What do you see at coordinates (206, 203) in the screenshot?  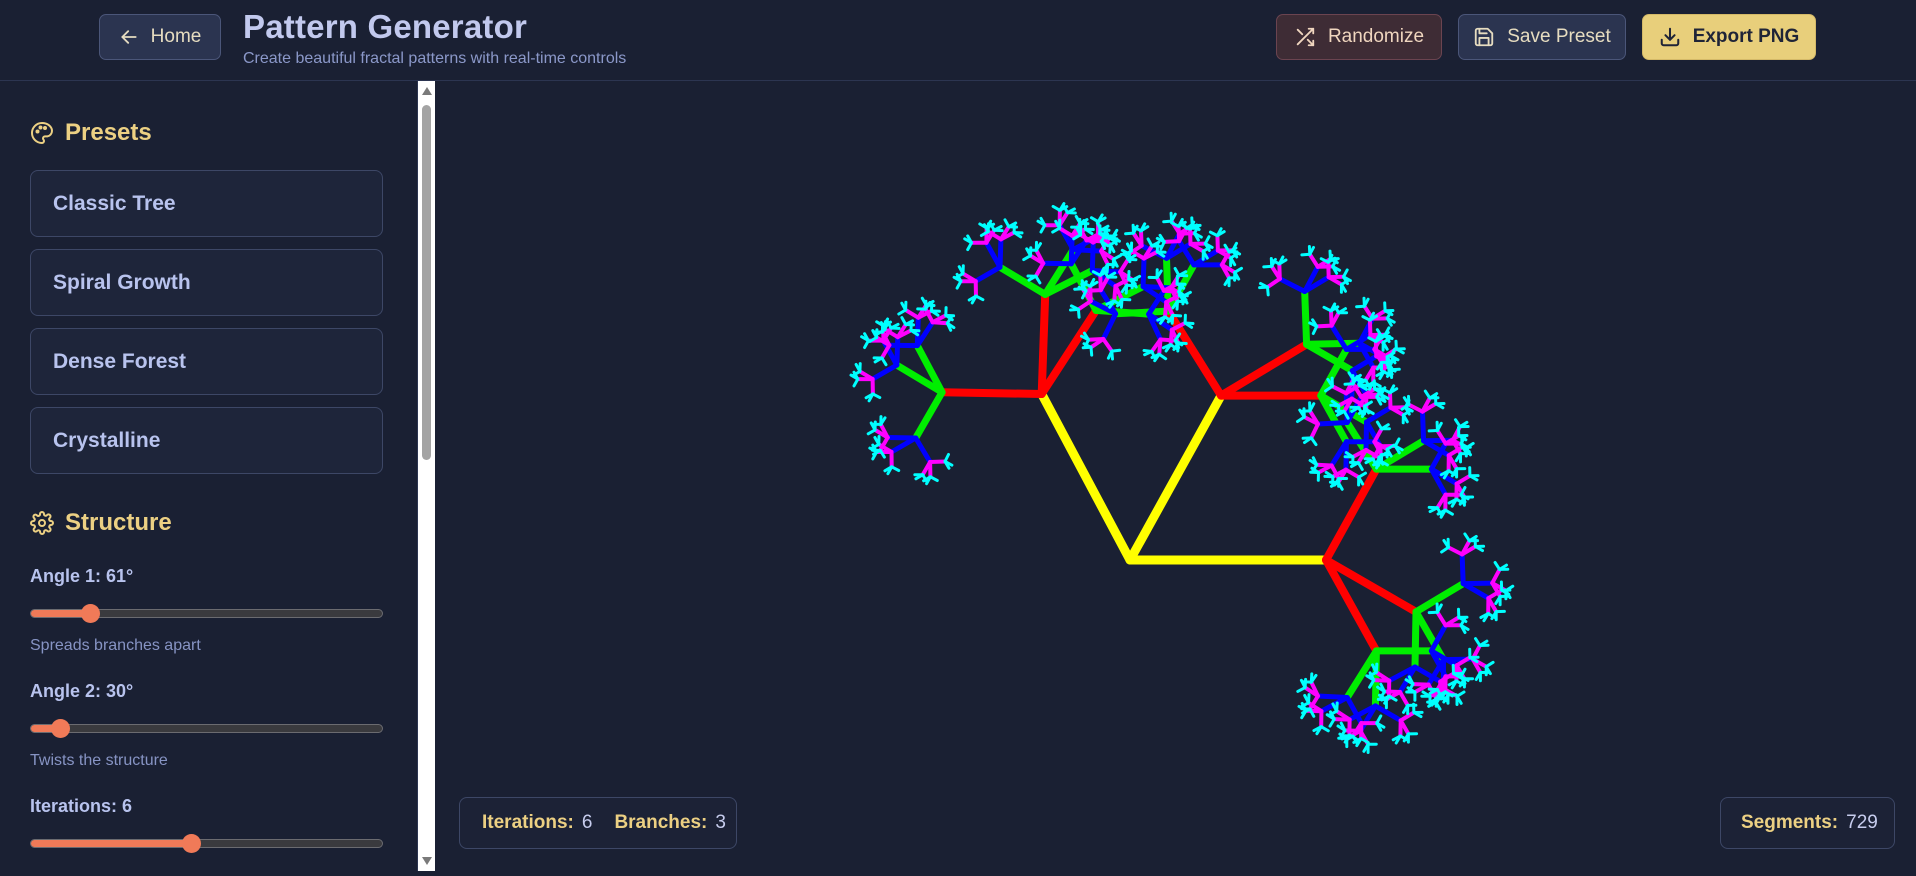 I see `preset-classic-tree: Classic Tree` at bounding box center [206, 203].